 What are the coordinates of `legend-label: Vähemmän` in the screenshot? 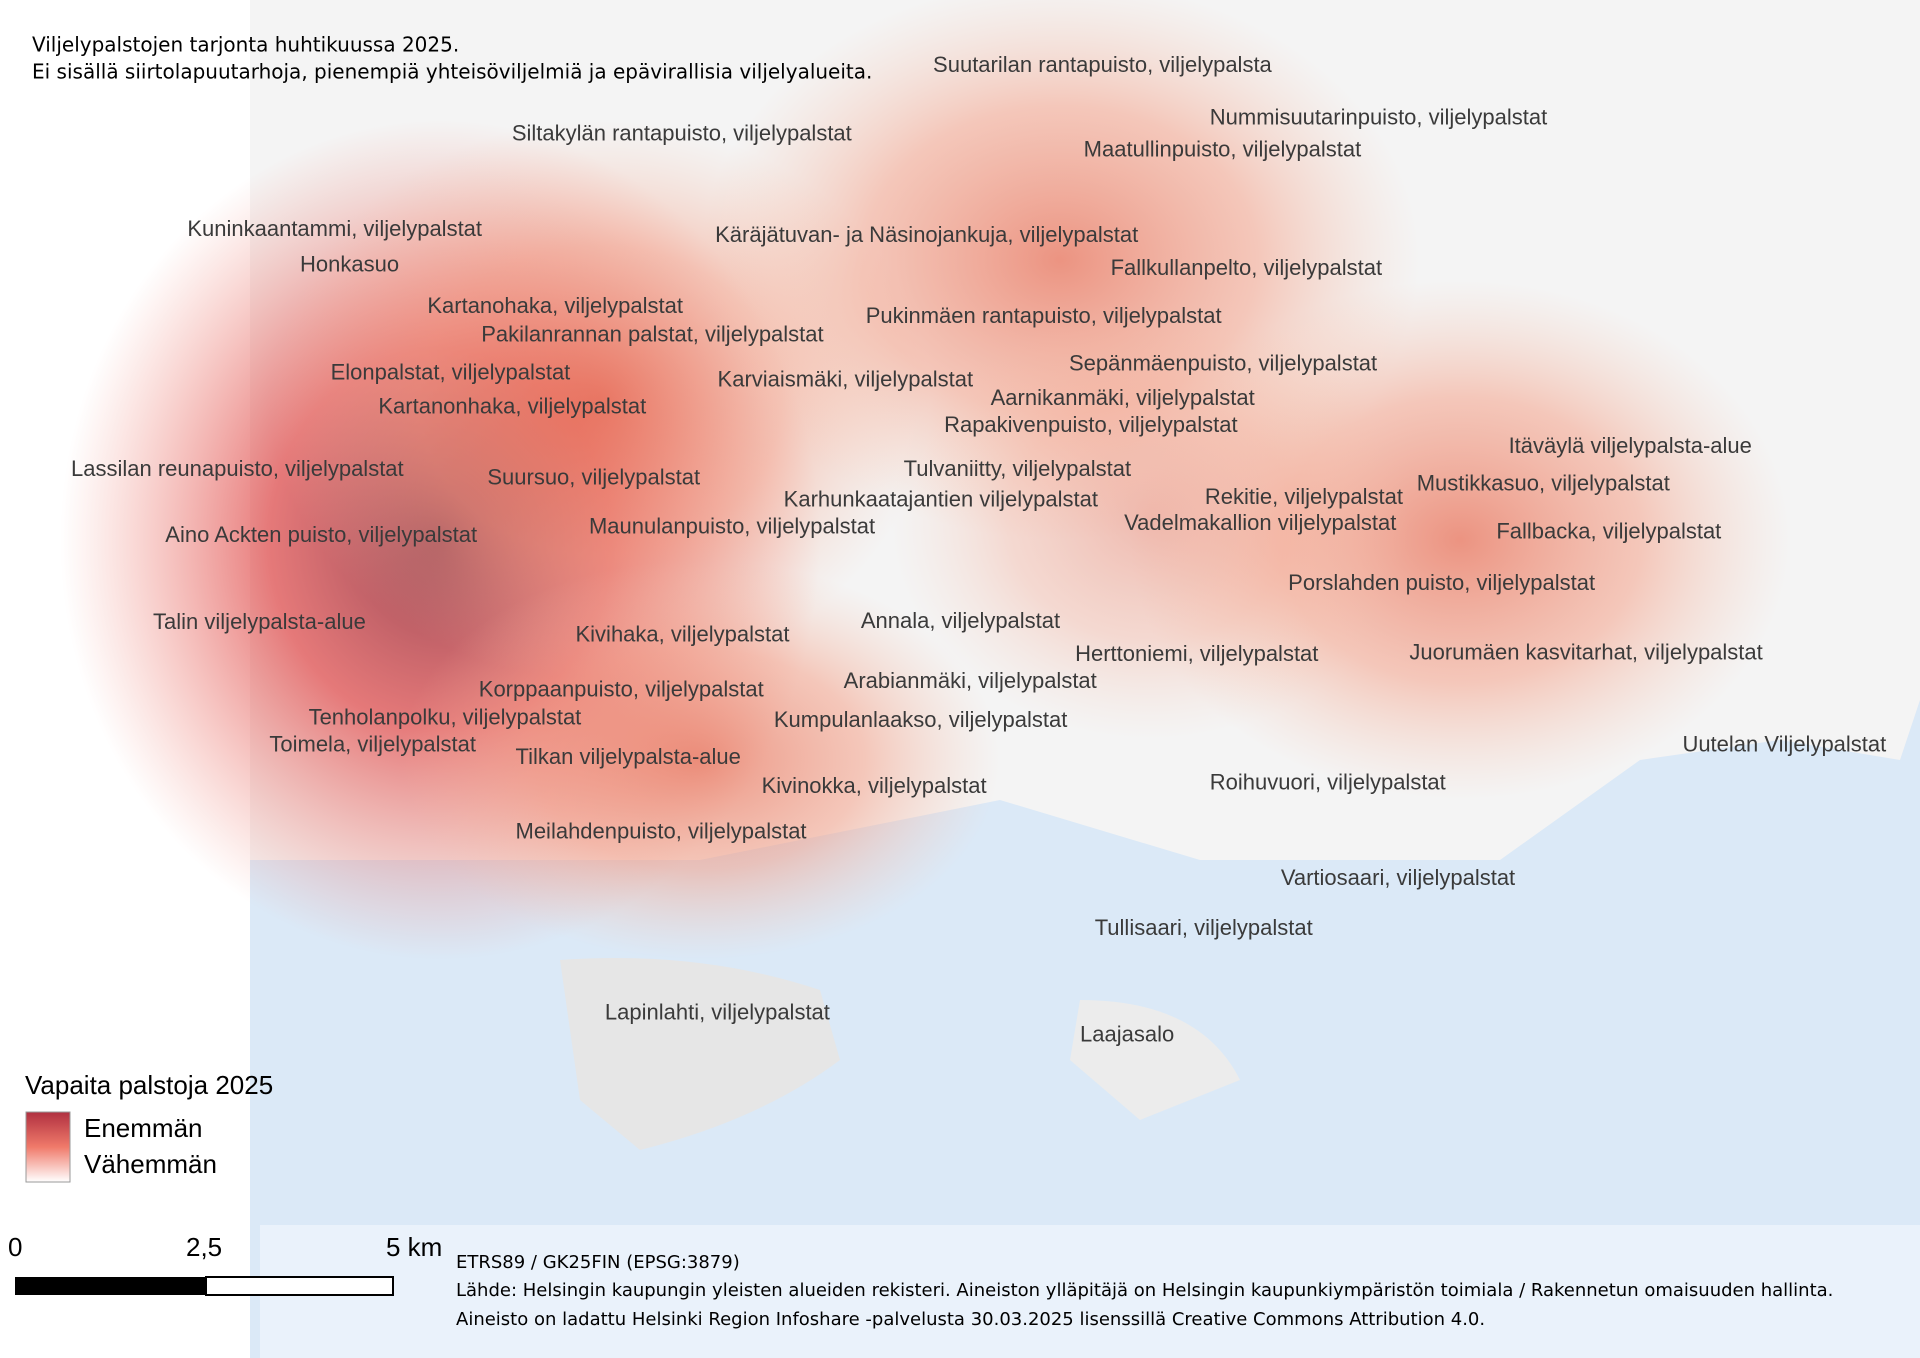 It's located at (150, 1164).